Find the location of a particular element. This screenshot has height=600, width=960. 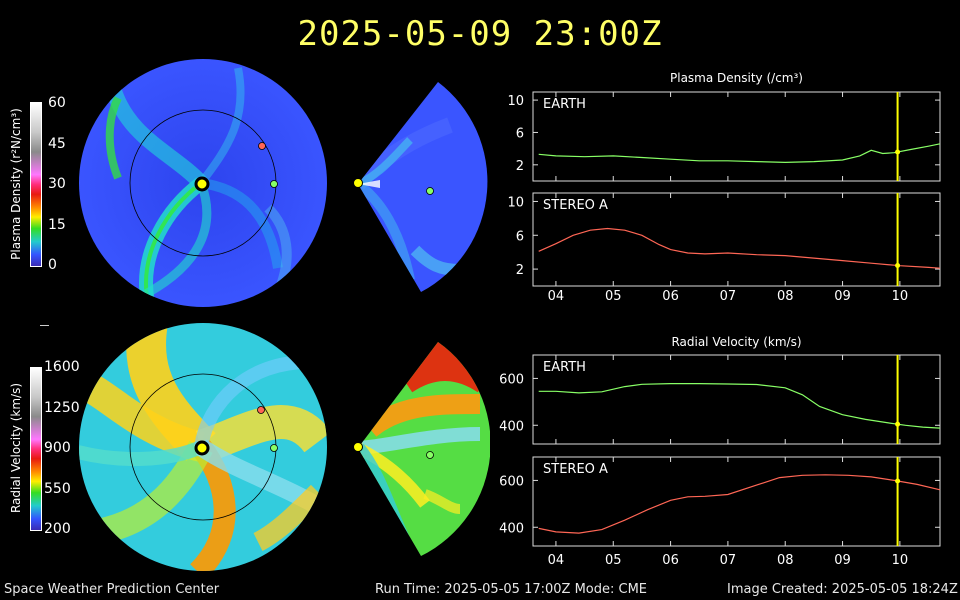

density-tick: 60 is located at coordinates (57, 103).